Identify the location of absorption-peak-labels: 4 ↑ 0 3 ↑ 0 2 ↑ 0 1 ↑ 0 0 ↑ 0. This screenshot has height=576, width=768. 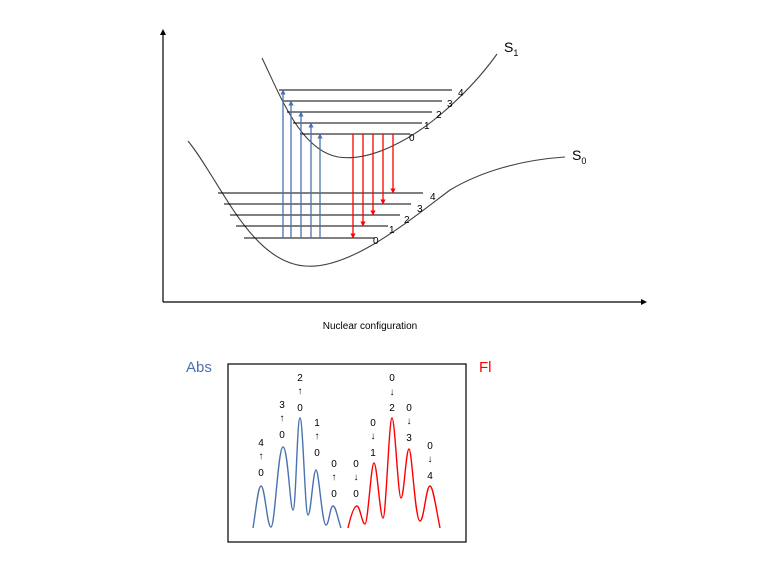
(297, 436).